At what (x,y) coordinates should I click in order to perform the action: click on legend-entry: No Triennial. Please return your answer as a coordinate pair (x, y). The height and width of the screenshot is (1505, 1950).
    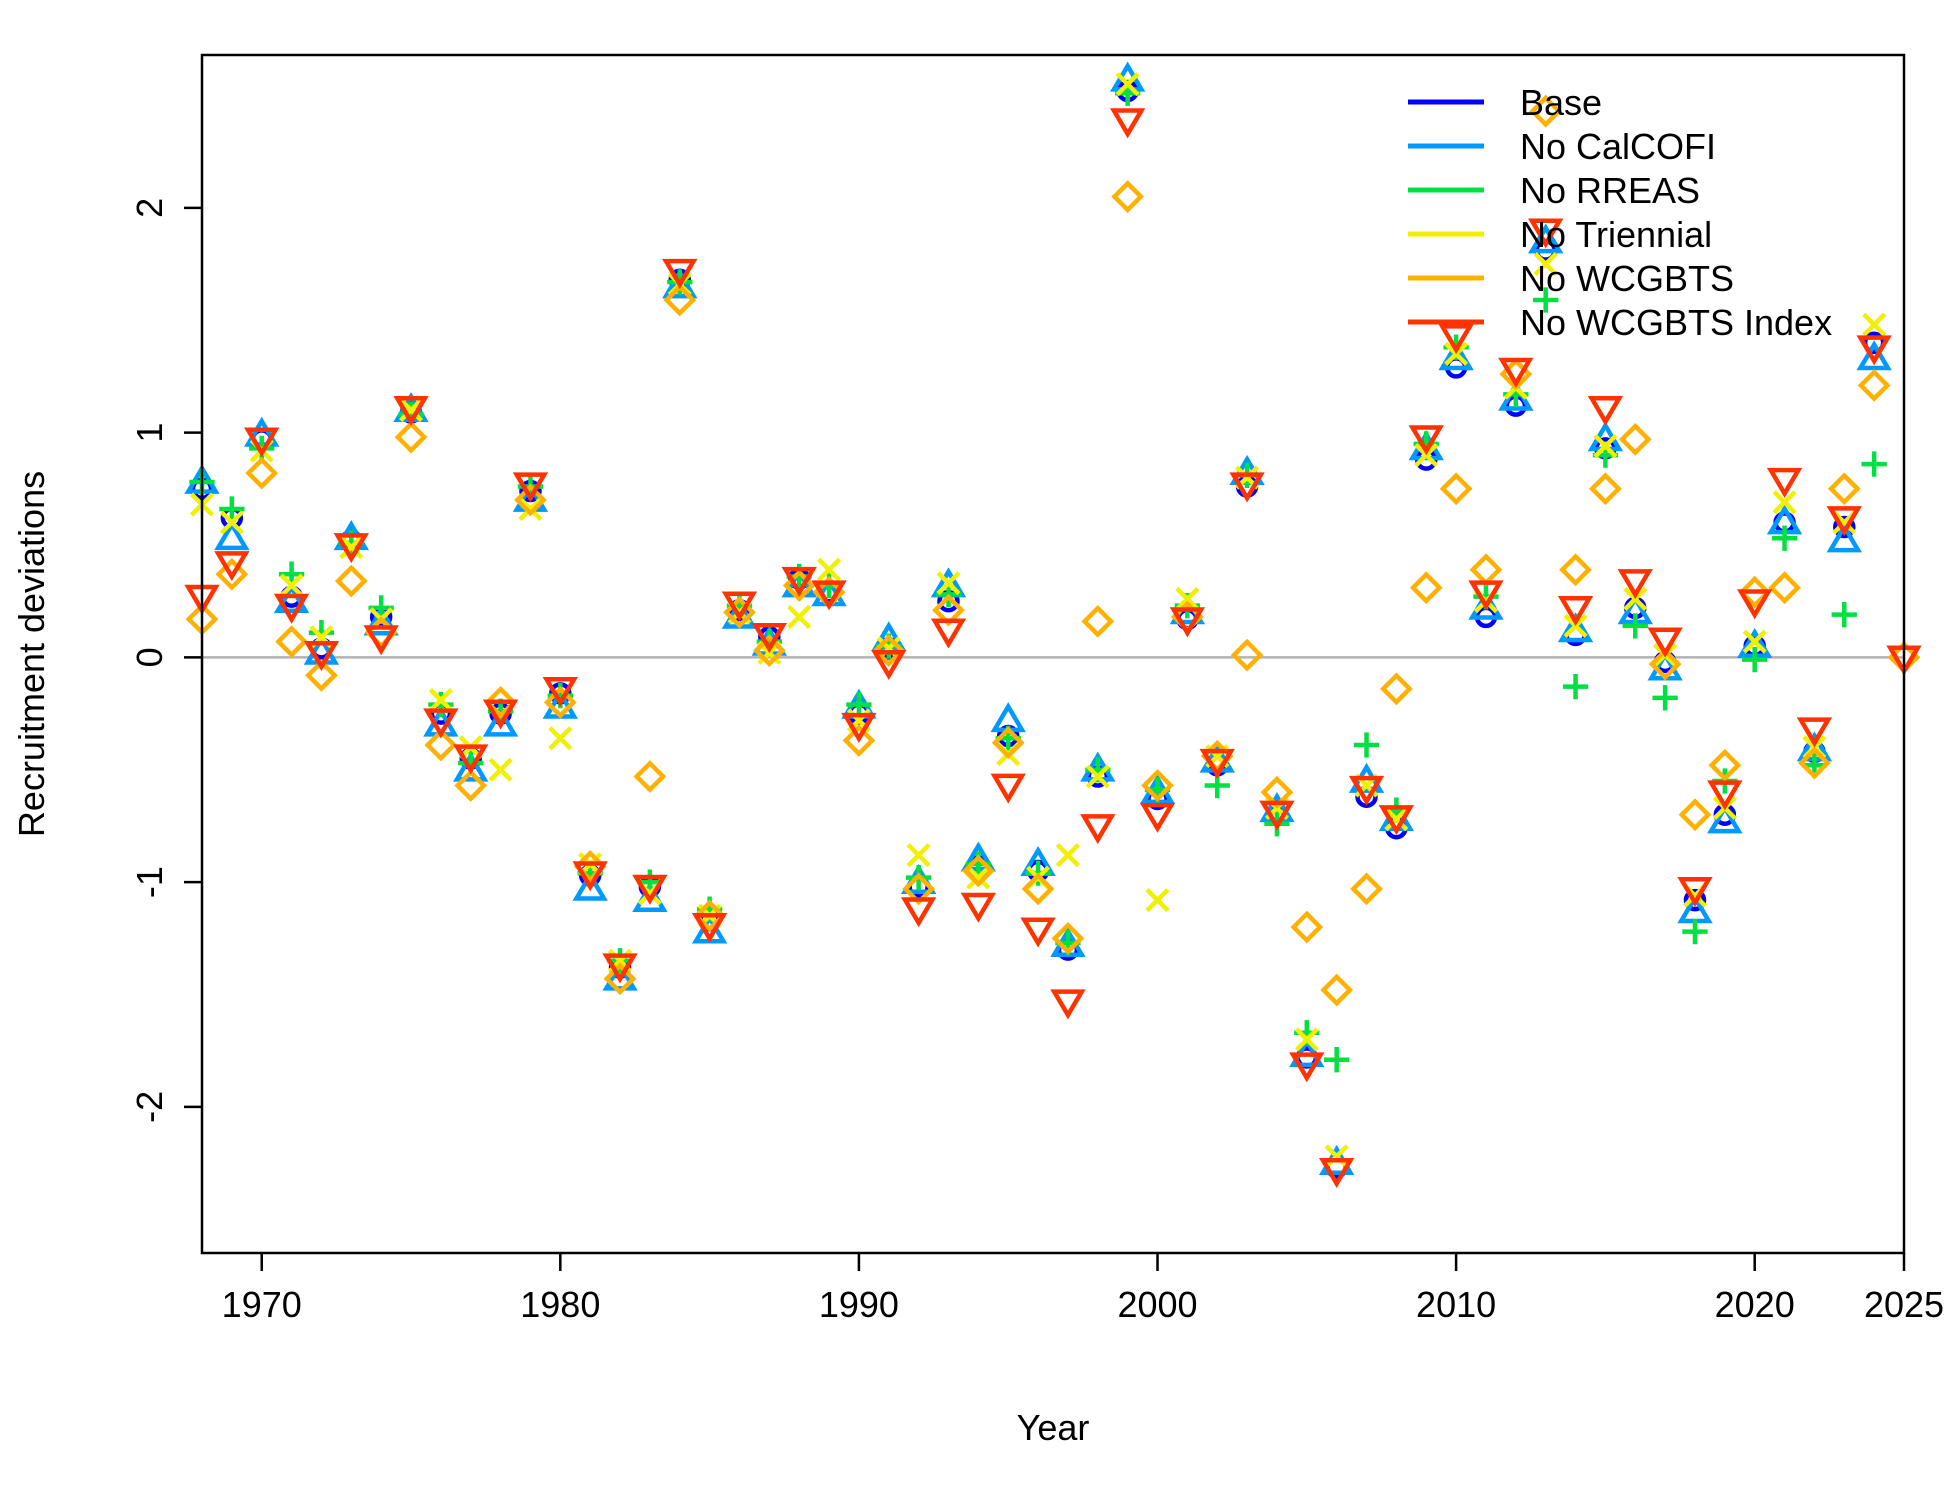
    Looking at the image, I should click on (1560, 234).